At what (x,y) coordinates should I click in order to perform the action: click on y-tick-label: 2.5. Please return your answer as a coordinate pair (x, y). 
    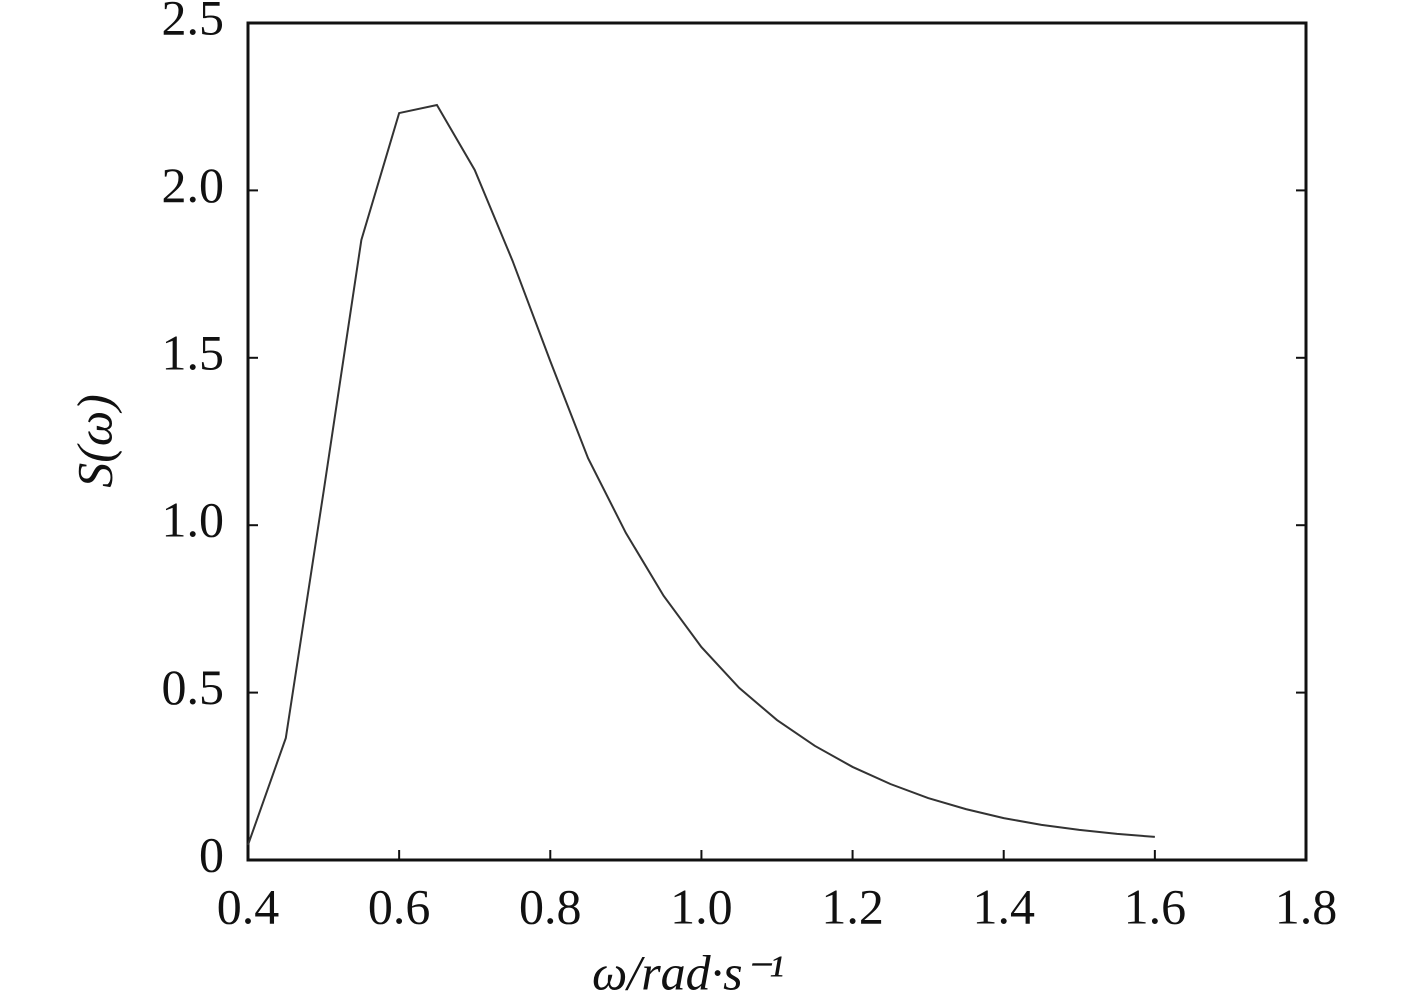
    Looking at the image, I should click on (193, 22).